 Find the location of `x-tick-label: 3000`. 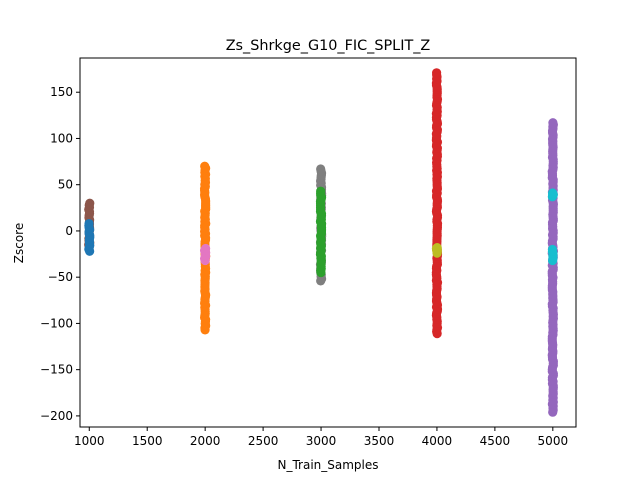

x-tick-label: 3000 is located at coordinates (321, 441).